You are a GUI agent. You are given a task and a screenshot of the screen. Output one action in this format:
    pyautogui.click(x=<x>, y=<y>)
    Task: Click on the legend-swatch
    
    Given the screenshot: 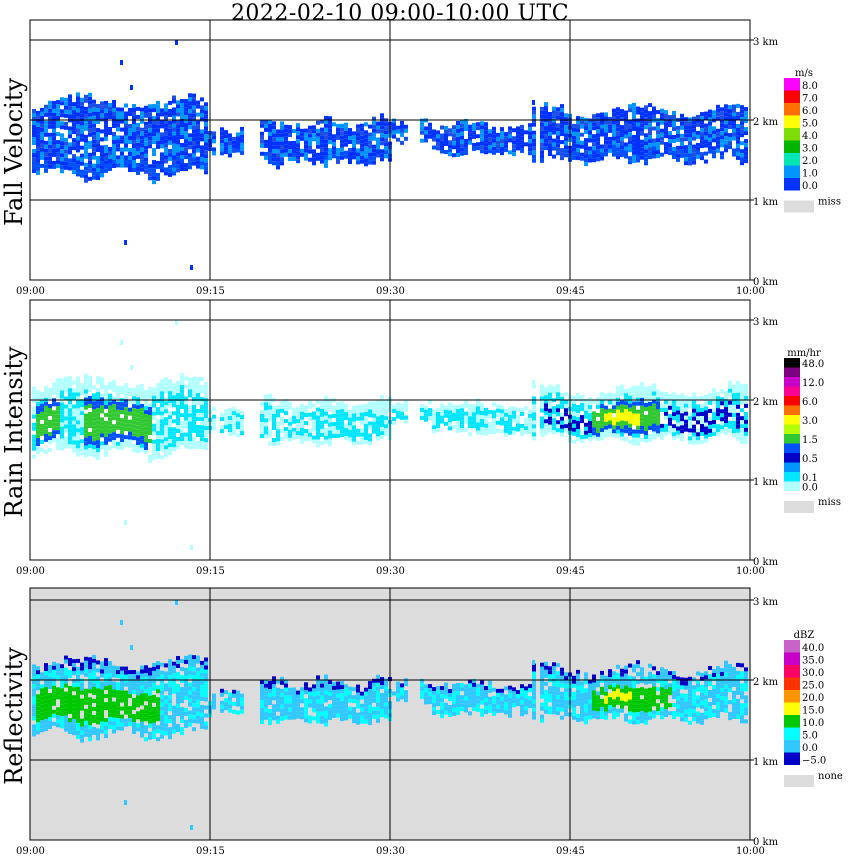 What is the action you would take?
    pyautogui.click(x=792, y=467)
    